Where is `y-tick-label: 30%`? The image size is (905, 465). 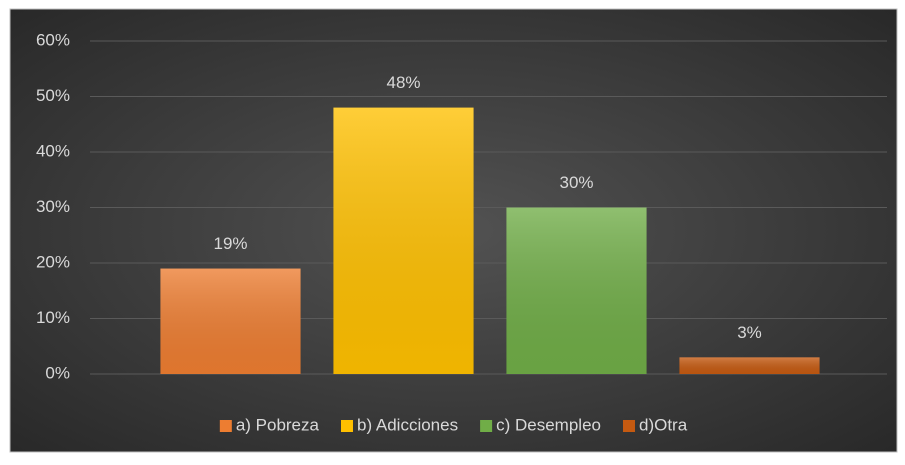 y-tick-label: 30% is located at coordinates (53, 206).